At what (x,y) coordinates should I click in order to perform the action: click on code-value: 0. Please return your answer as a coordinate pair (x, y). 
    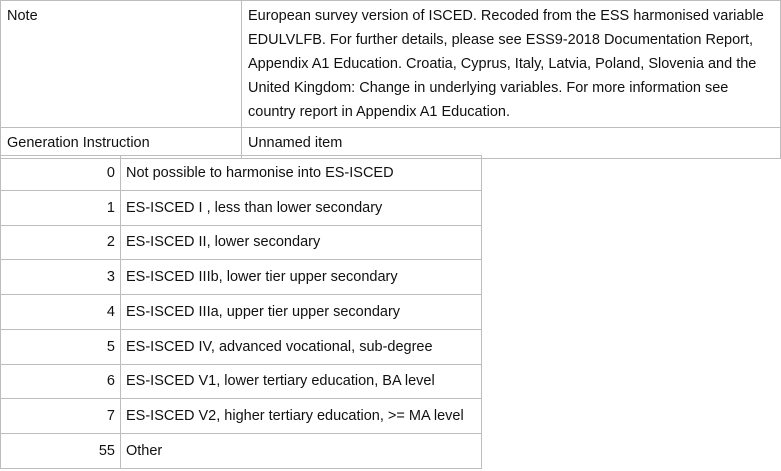
    Looking at the image, I should click on (60, 173).